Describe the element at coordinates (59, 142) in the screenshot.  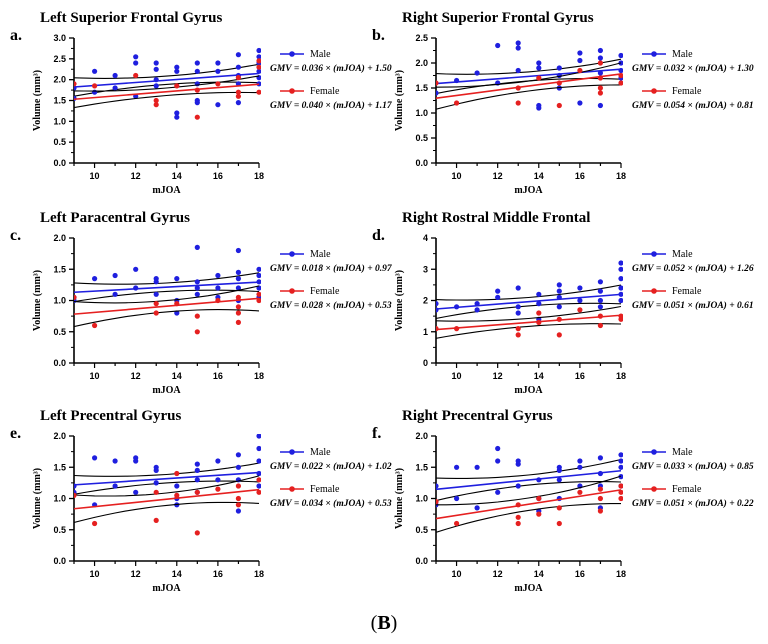
I see `y-tick-label: 0.5` at that location.